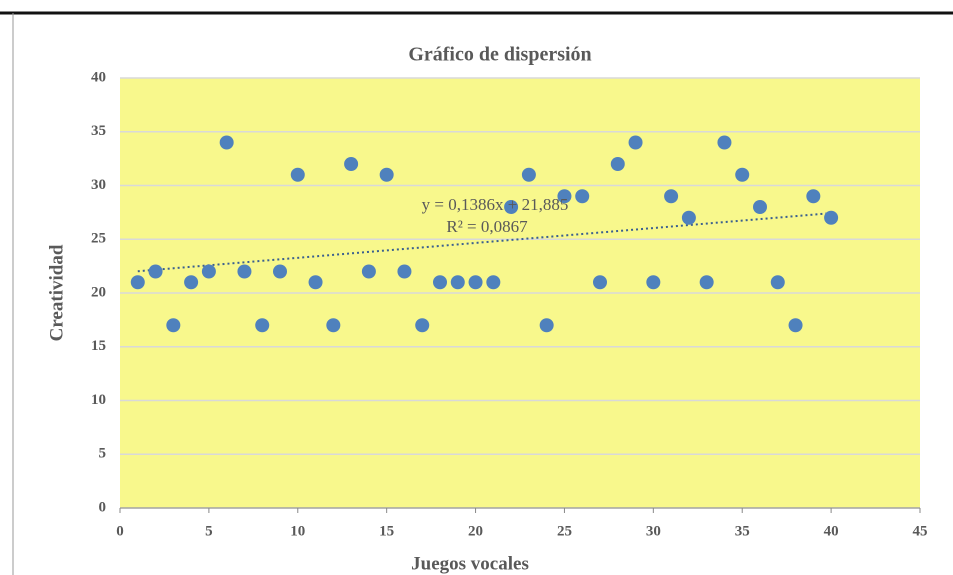 Image resolution: width=953 pixels, height=575 pixels. I want to click on x-tick-label: 0, so click(120, 531).